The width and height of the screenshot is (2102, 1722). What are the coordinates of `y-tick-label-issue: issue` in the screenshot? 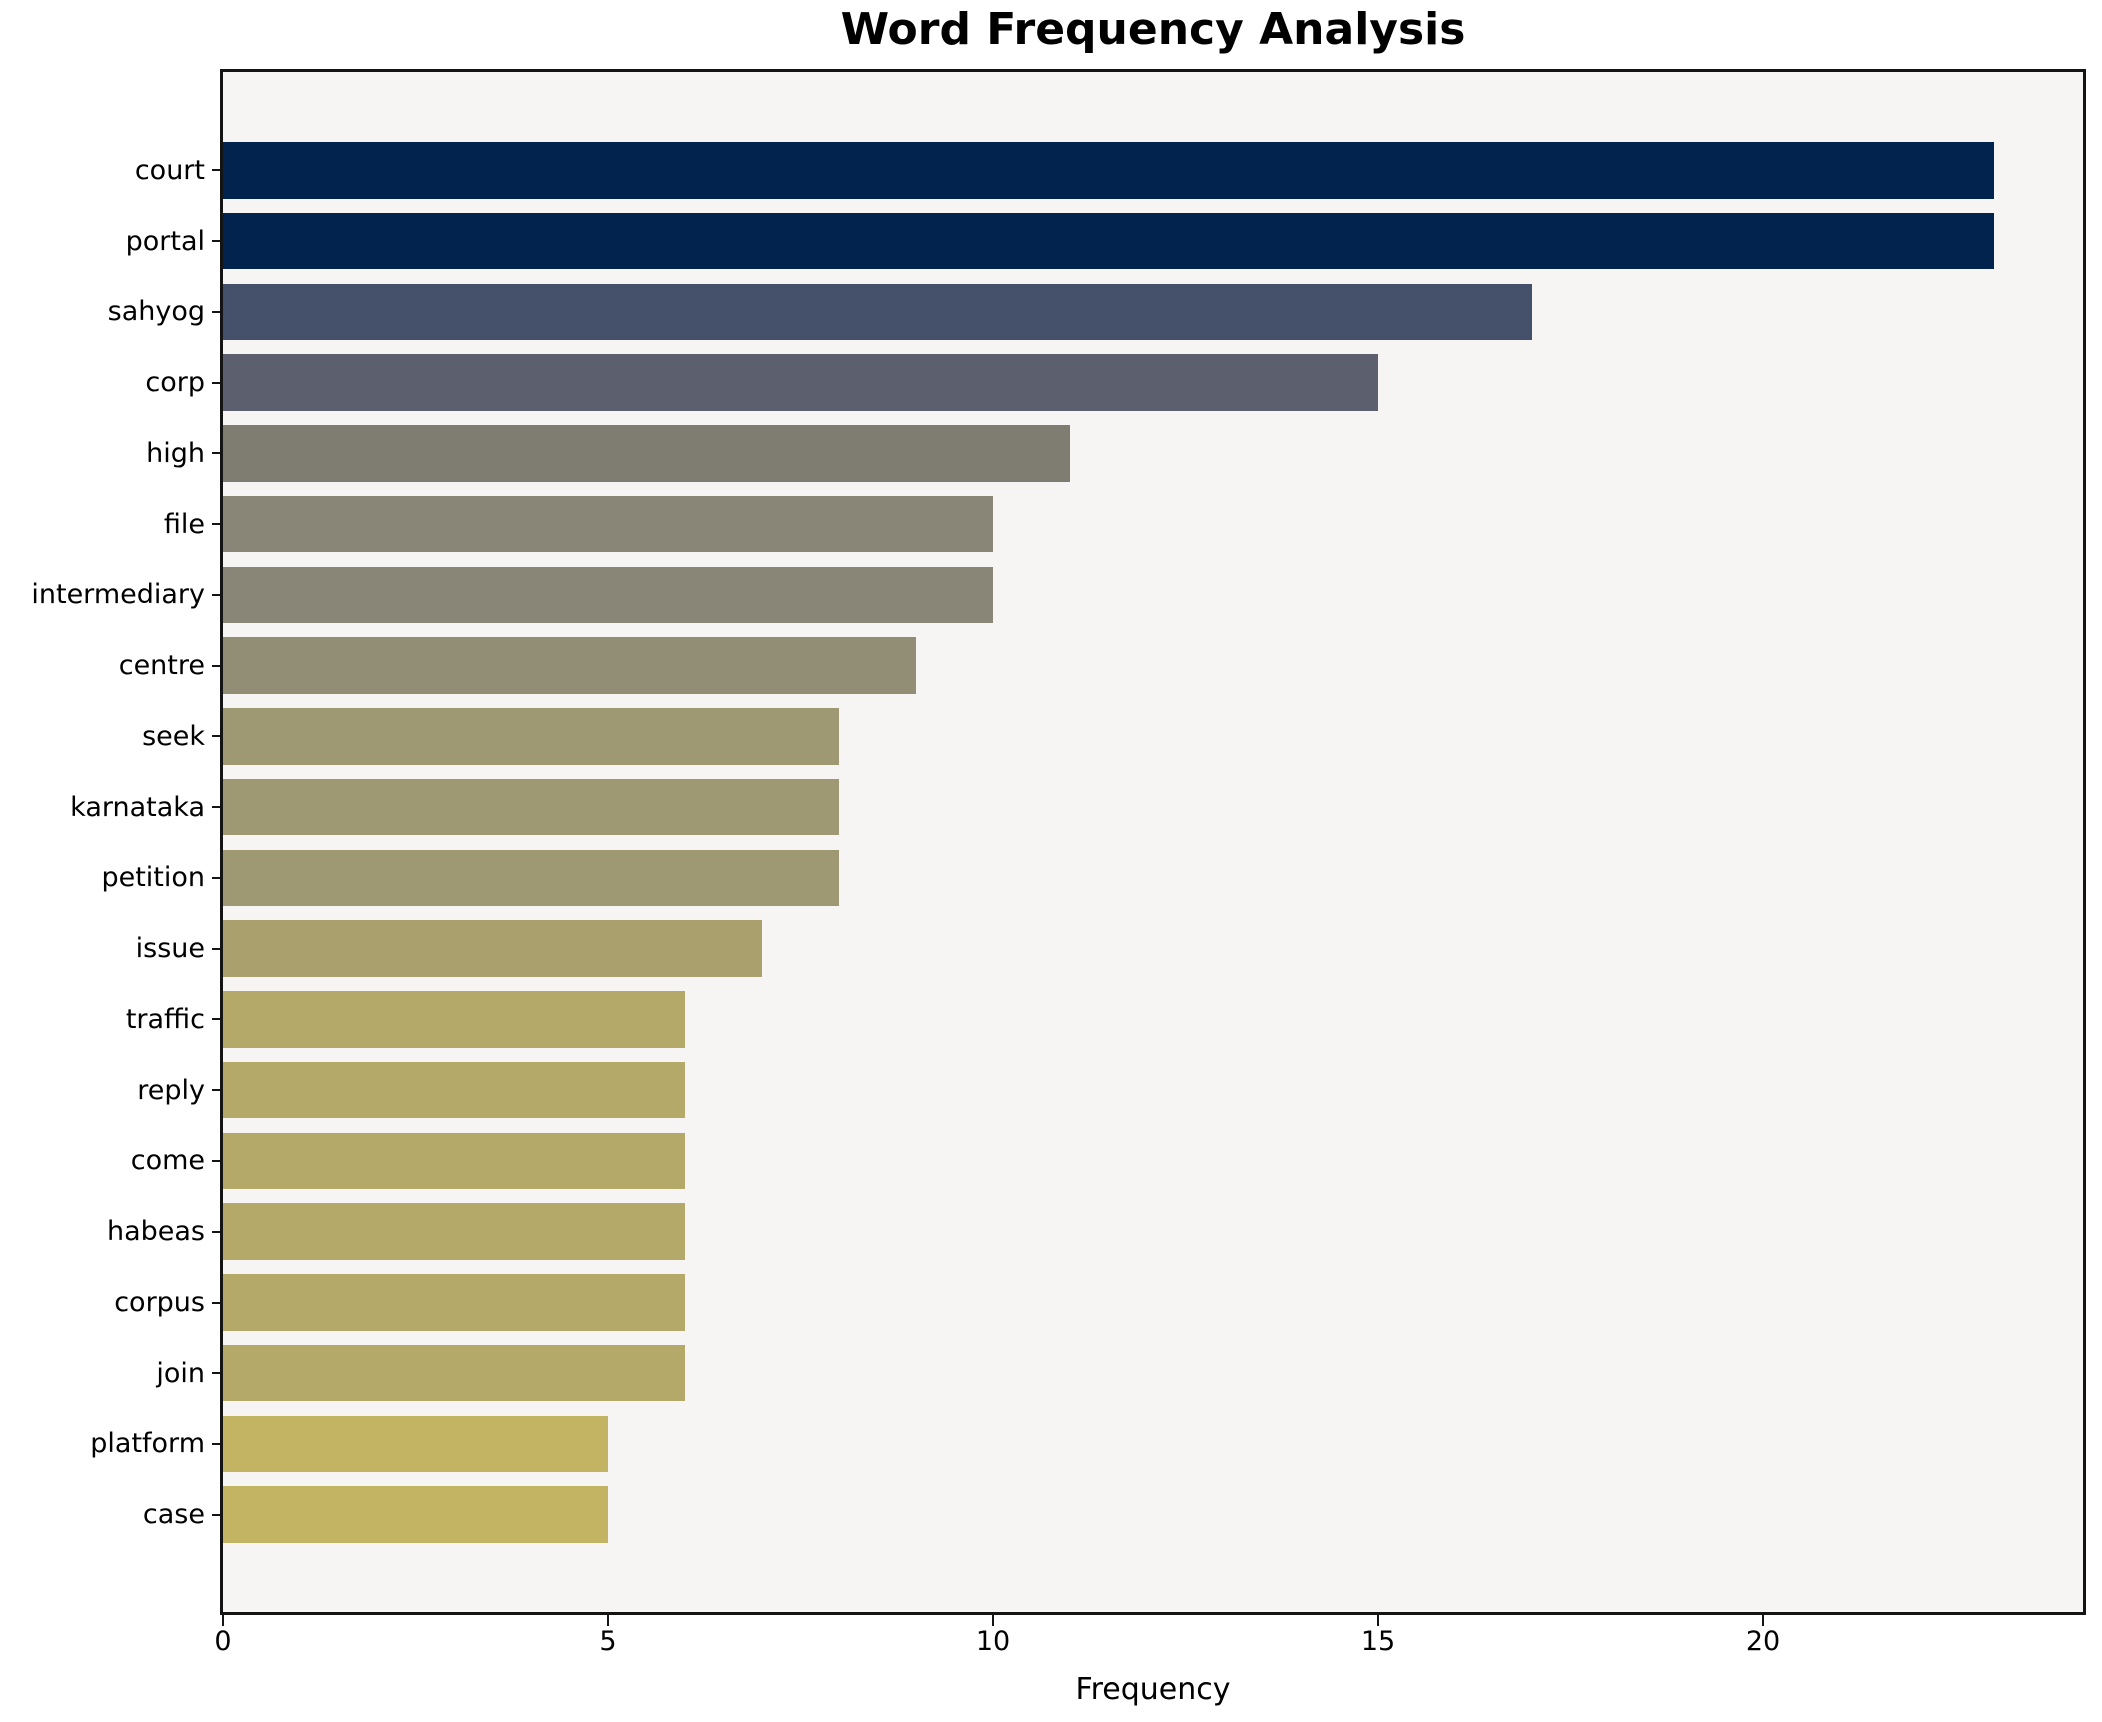 It's located at (170, 949).